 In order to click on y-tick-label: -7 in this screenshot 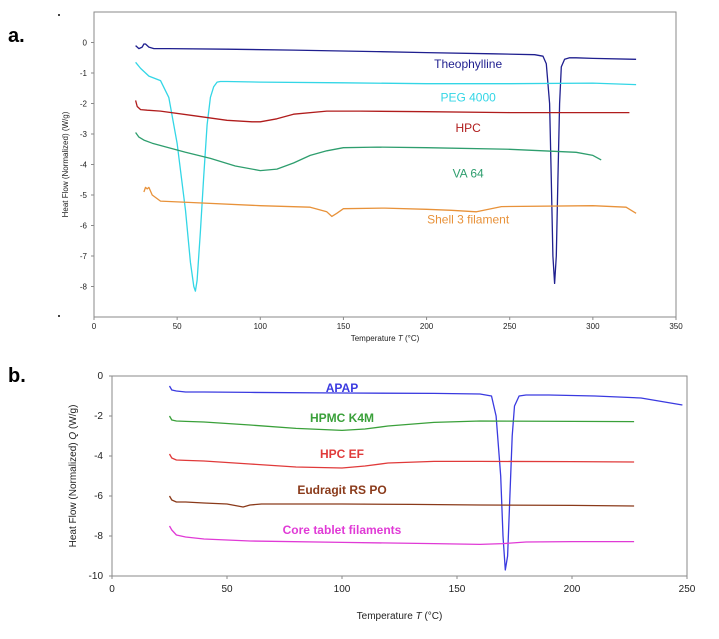, I will do `click(84, 256)`.